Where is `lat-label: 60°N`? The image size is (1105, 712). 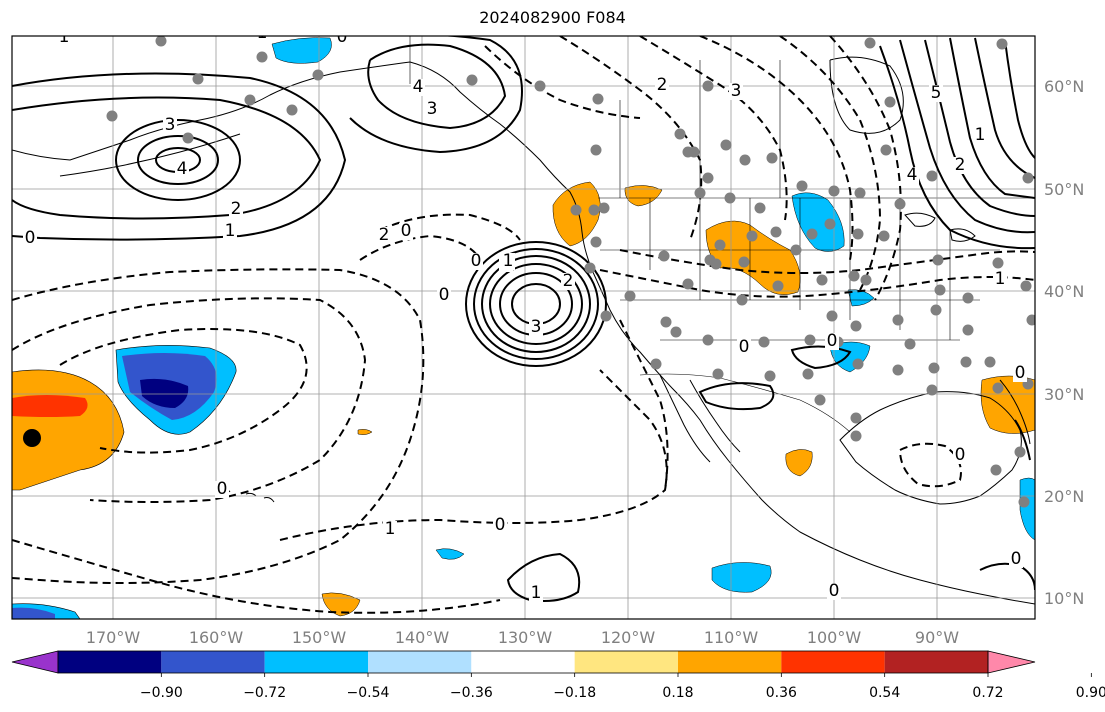
lat-label: 60°N is located at coordinates (1064, 86).